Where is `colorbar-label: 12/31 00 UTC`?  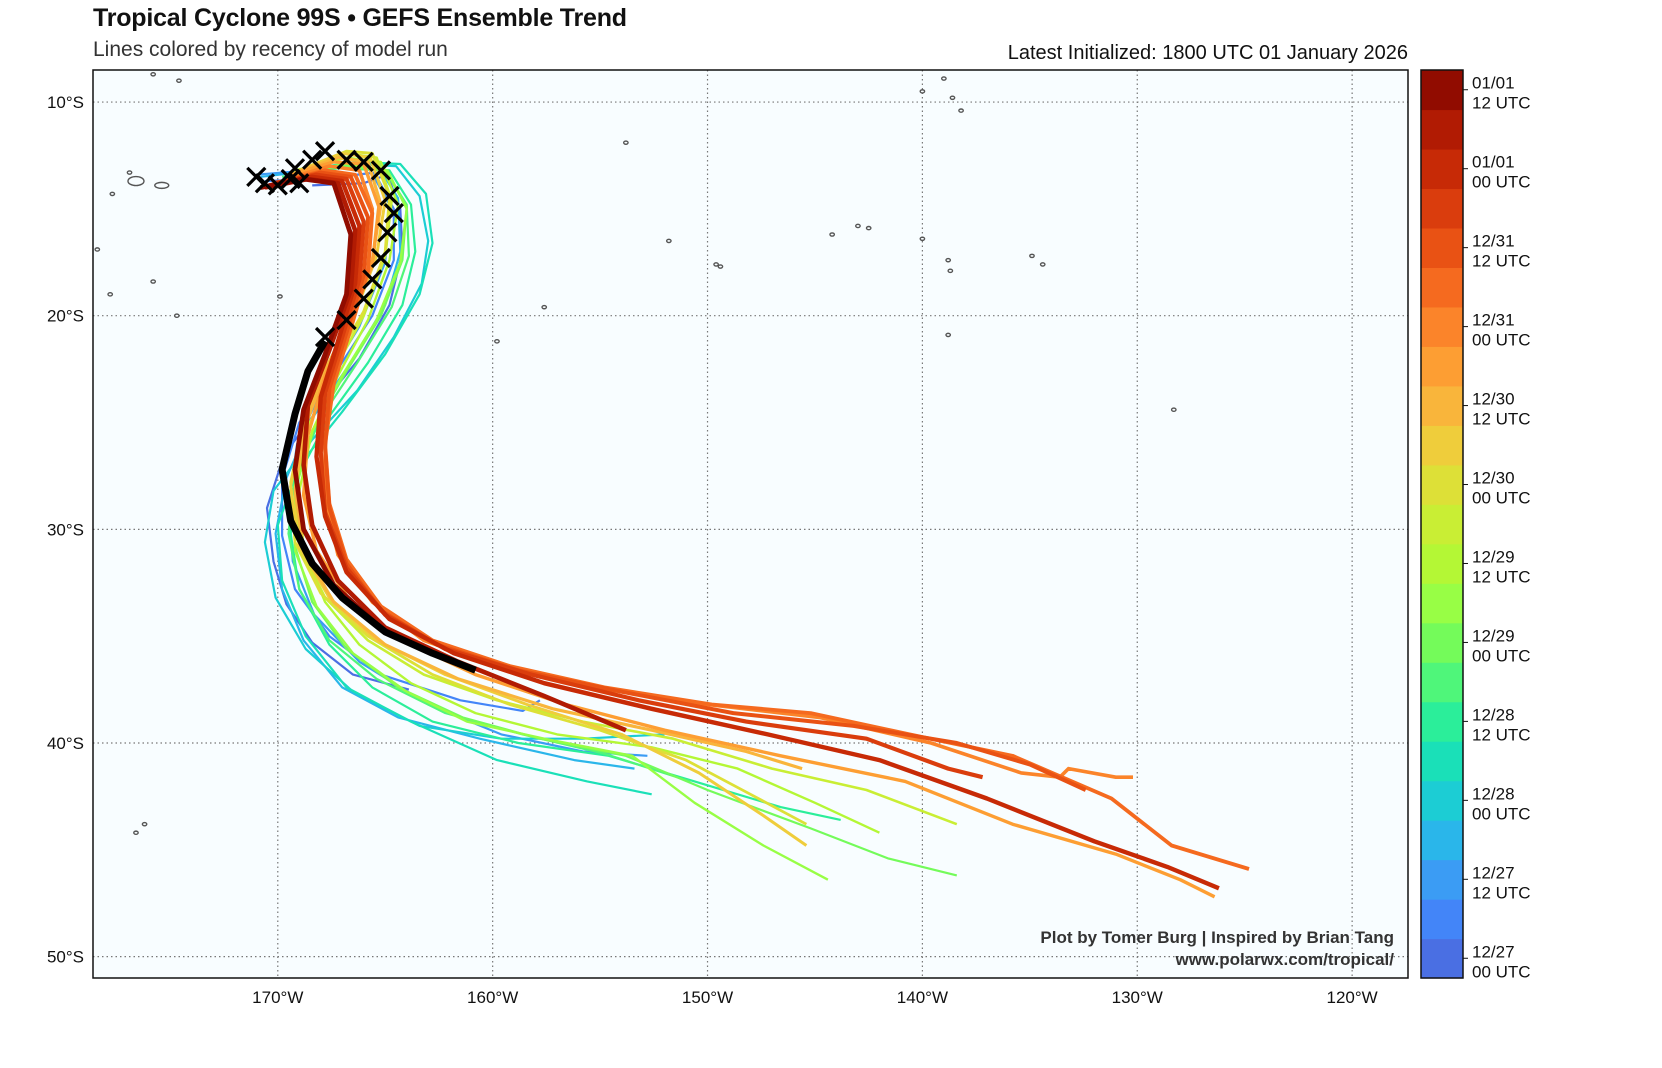 colorbar-label: 12/31 00 UTC is located at coordinates (1501, 330).